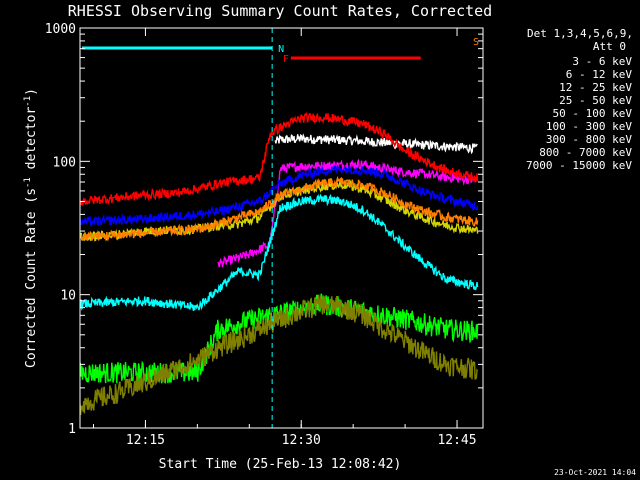  What do you see at coordinates (286, 59) in the screenshot?
I see `flag-label-f: F` at bounding box center [286, 59].